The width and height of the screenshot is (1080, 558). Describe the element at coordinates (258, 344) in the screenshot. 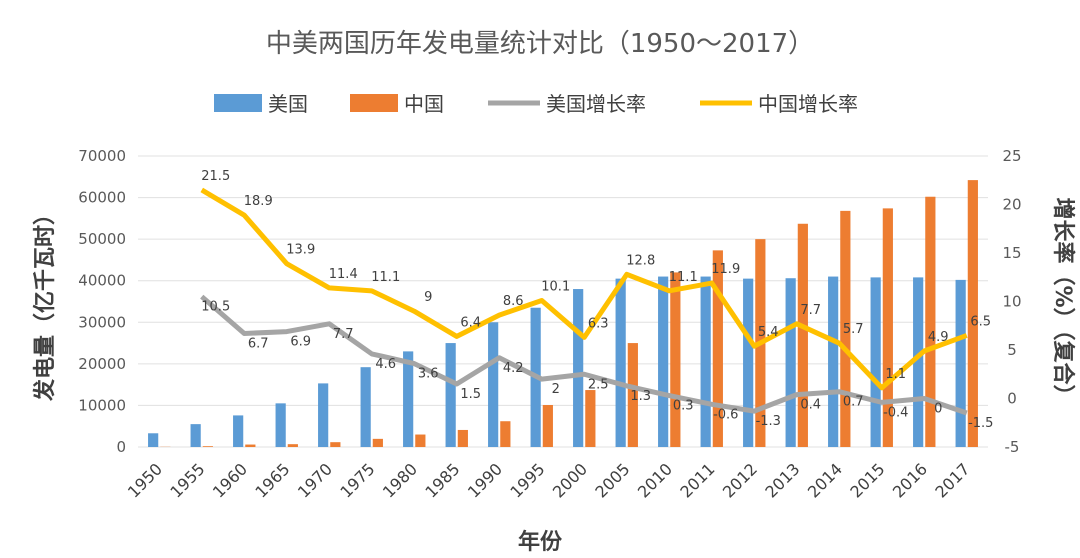

I see `data-label-us-growth: 6.7` at that location.